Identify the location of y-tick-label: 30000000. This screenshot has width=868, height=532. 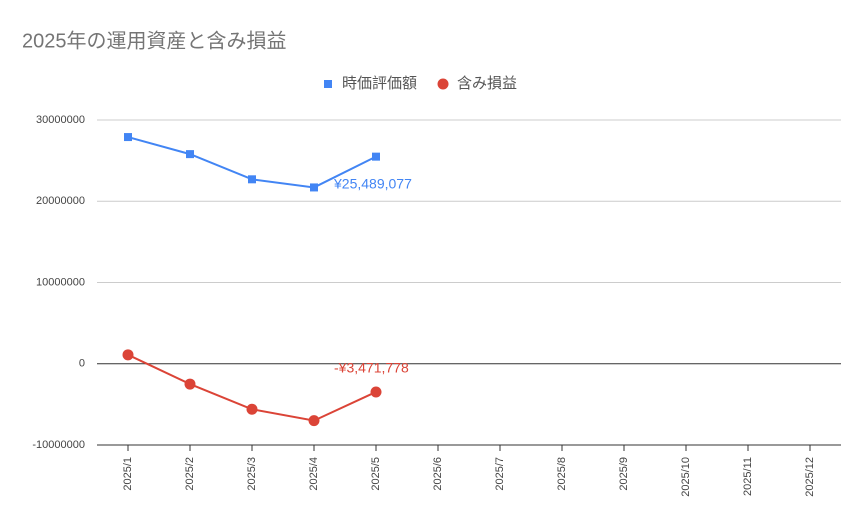
(60, 120).